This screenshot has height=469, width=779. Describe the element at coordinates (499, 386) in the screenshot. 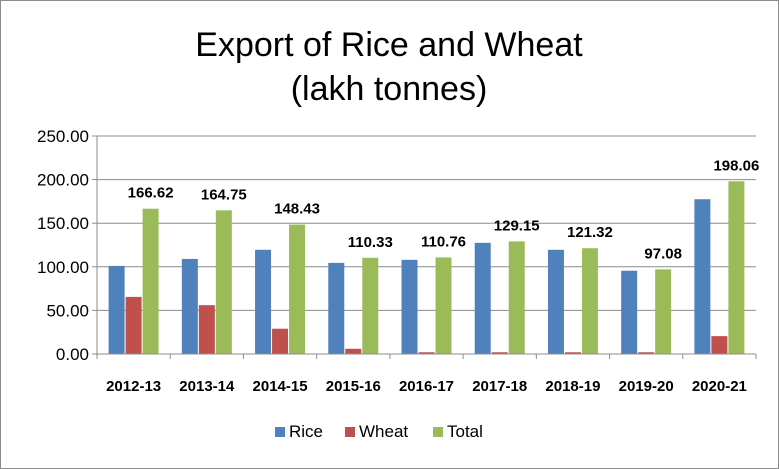

I see `x-category-label: 2017-18` at that location.